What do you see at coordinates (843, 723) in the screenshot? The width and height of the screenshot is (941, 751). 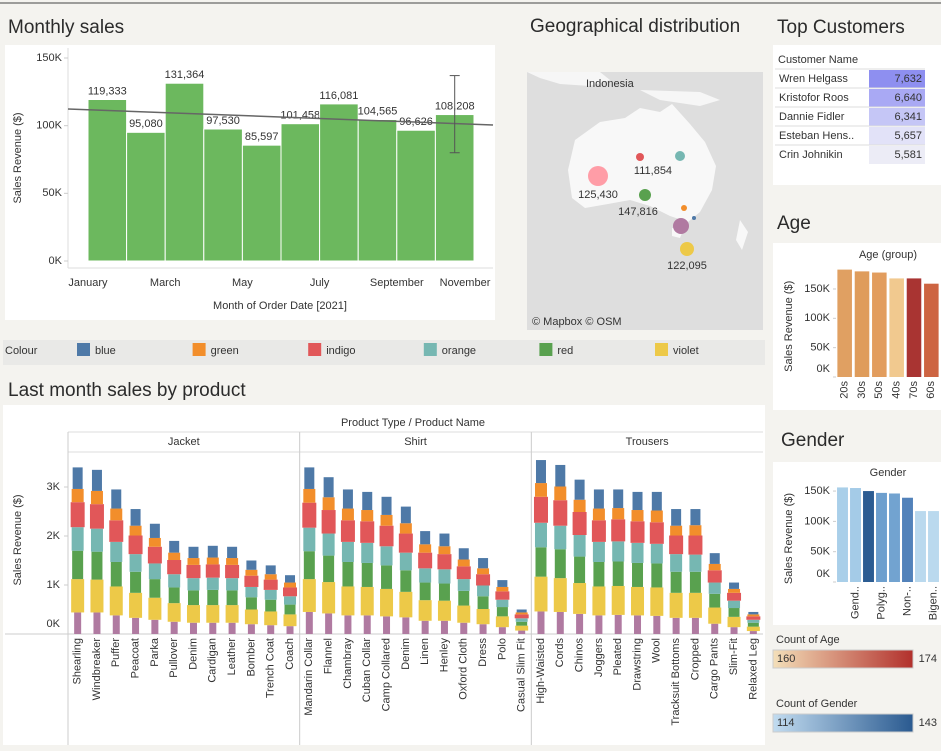 I see `legend-ramp` at bounding box center [843, 723].